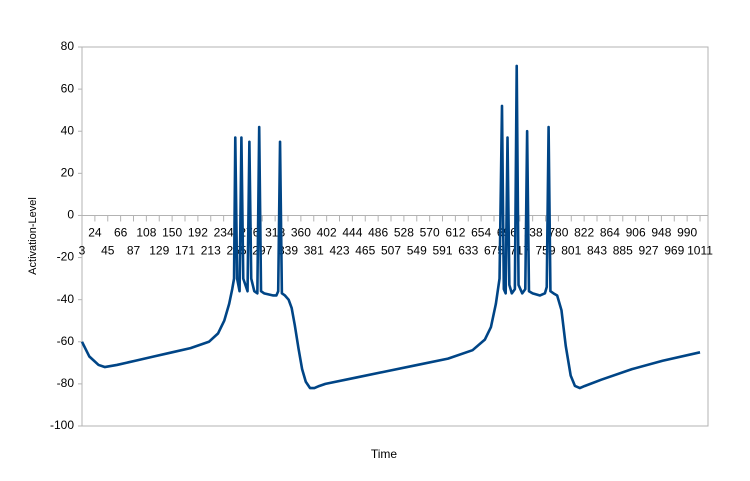 This screenshot has width=750, height=481. What do you see at coordinates (66, 383) in the screenshot?
I see `y-tick-label: -80` at bounding box center [66, 383].